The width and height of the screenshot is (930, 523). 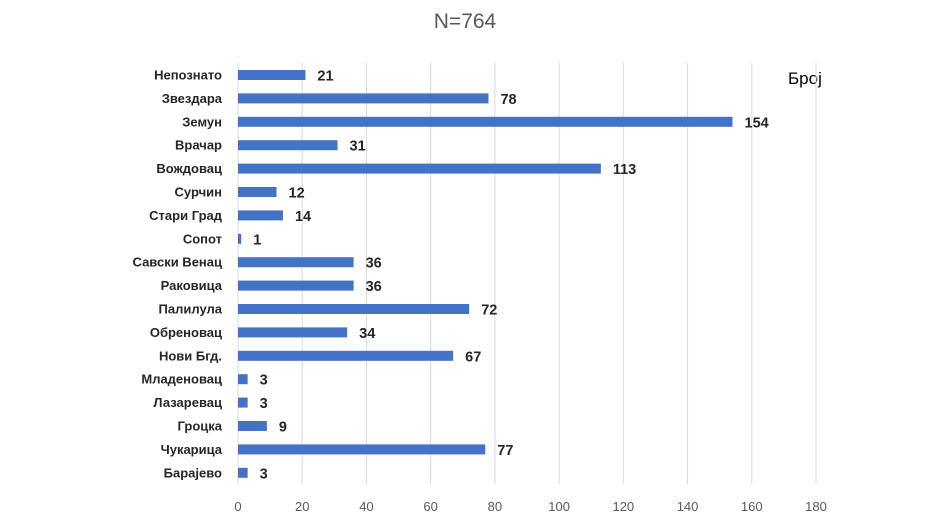 What do you see at coordinates (193, 472) in the screenshot?
I see `category-label: Барајево` at bounding box center [193, 472].